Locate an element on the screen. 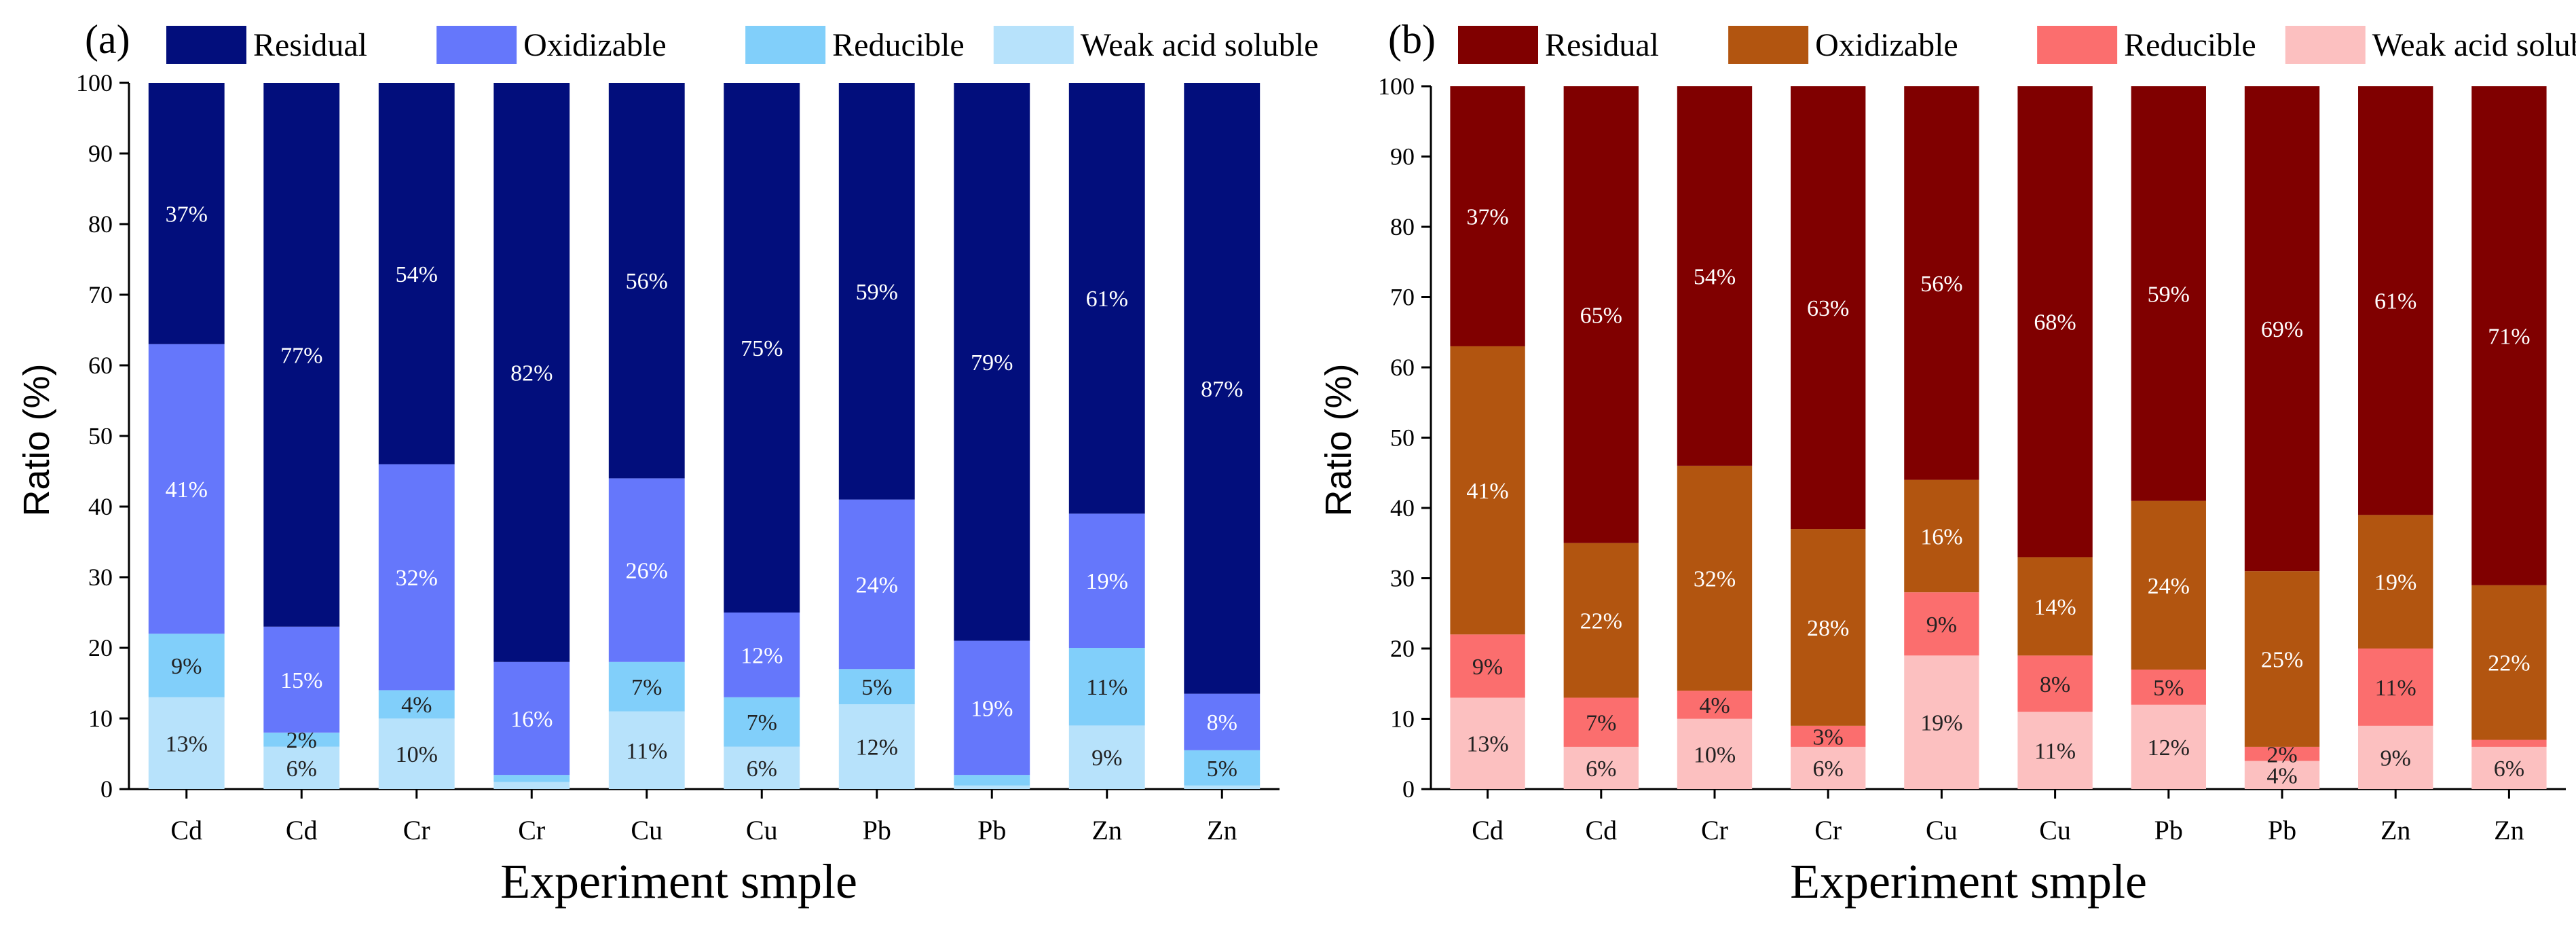 Image resolution: width=2576 pixels, height=931 pixels. data-label: 41% is located at coordinates (1487, 492).